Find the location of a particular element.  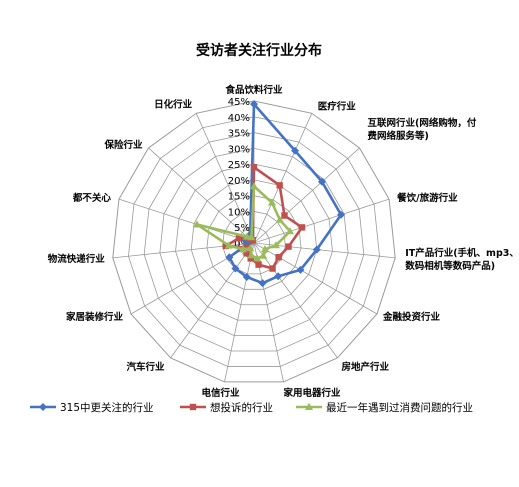

category-label: 物流快递行业 is located at coordinates (77, 259).